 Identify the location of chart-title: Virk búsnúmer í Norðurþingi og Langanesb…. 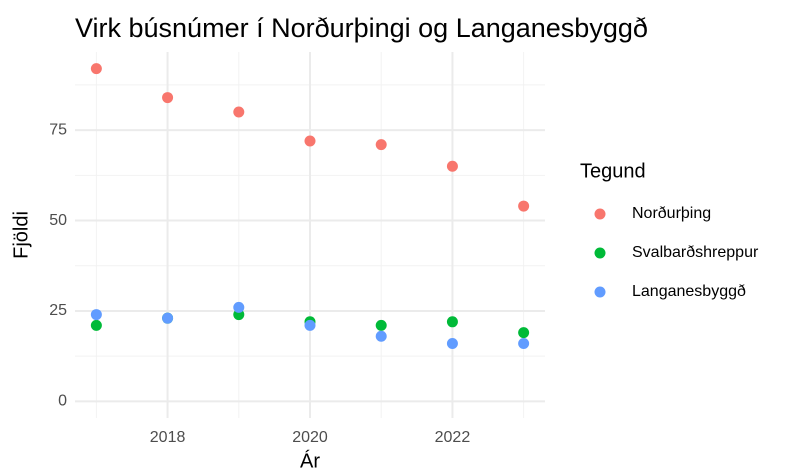
(361, 28).